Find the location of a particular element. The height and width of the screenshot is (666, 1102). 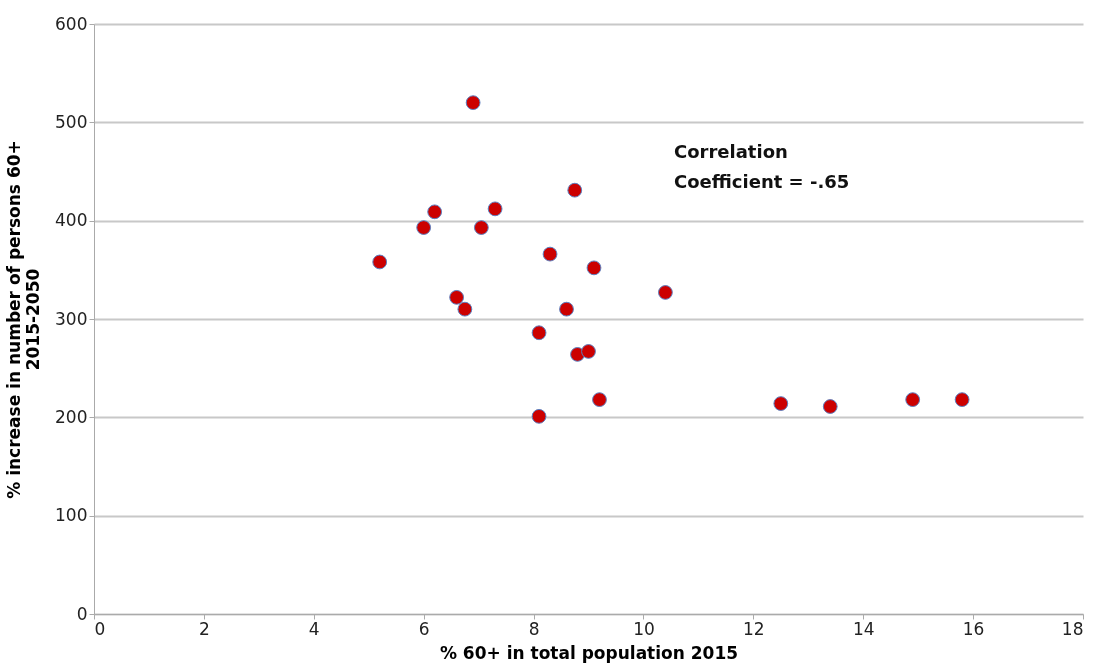

x-axis-title: % 60+ in total population 2015 is located at coordinates (589, 652).